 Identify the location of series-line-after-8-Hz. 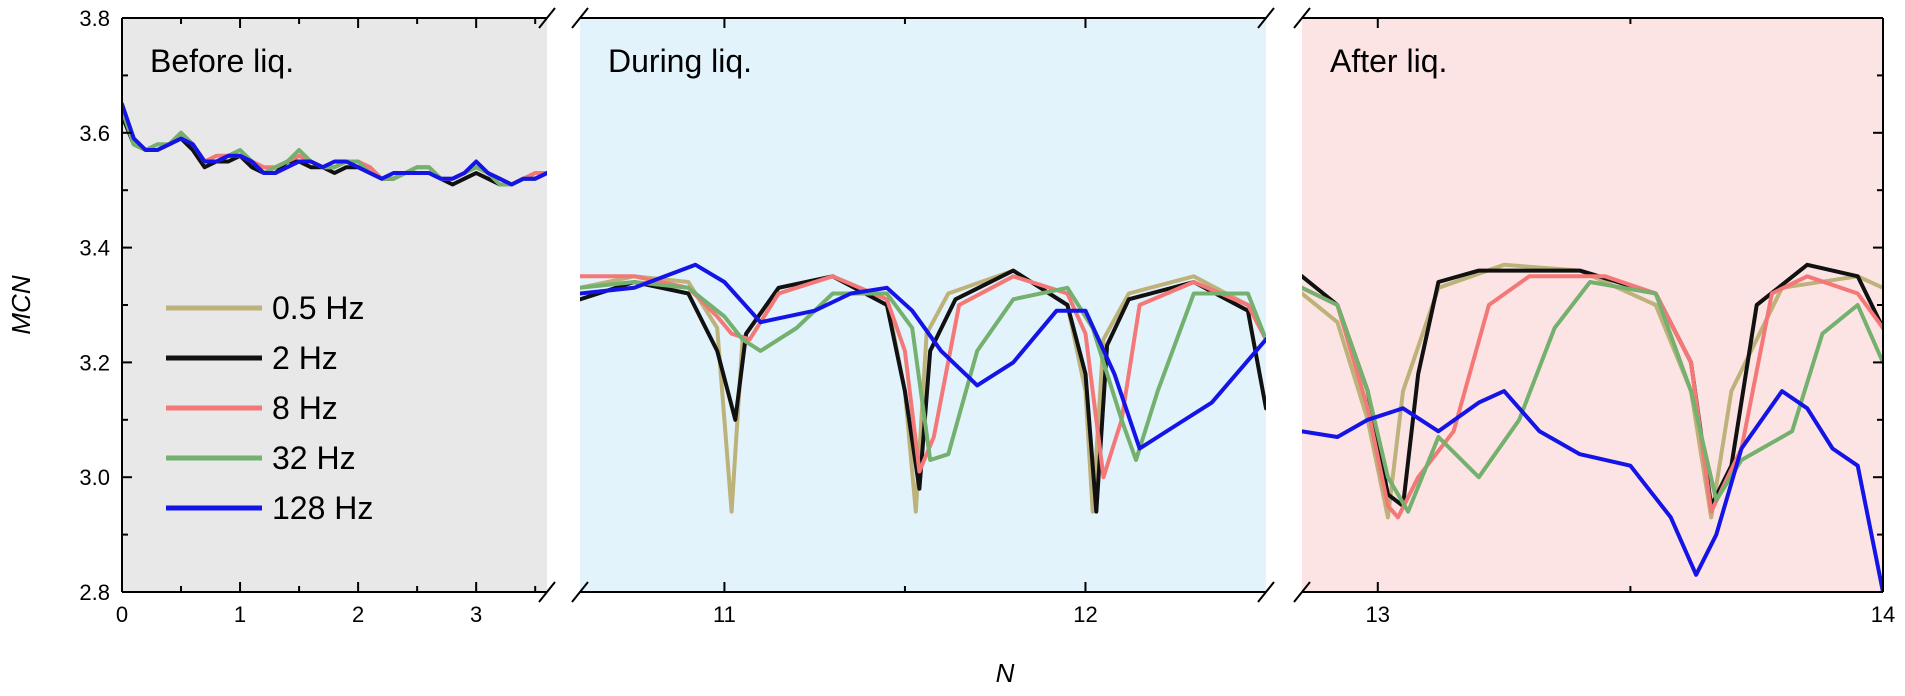
(1592, 397).